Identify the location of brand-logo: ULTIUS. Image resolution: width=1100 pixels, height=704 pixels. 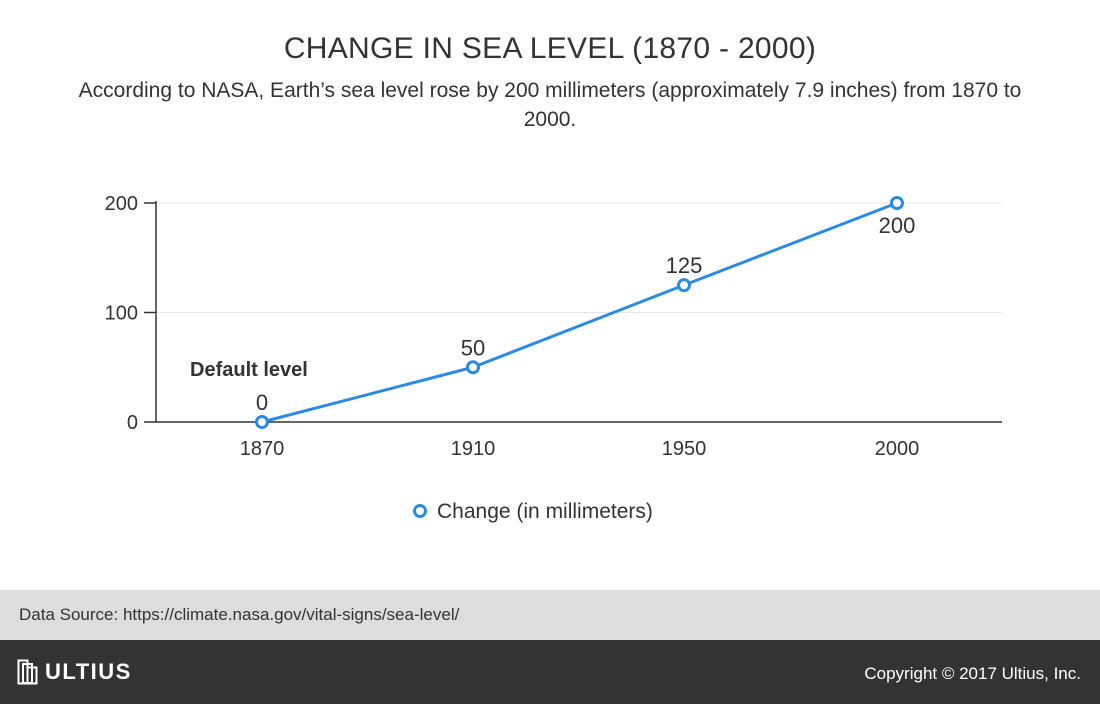
(74, 672).